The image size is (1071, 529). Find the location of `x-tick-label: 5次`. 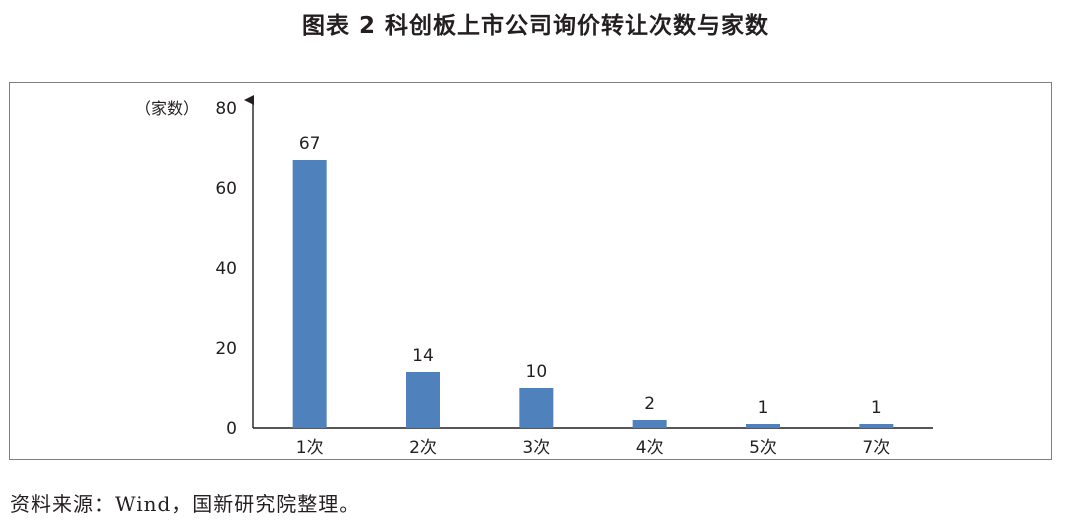

x-tick-label: 5次 is located at coordinates (763, 448).